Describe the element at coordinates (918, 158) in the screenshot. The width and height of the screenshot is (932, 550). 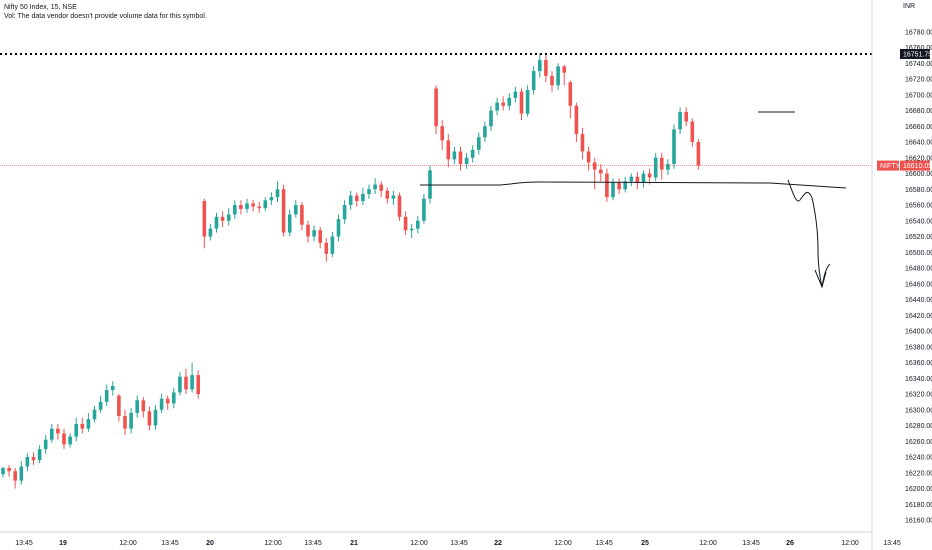
I see `price-tick-label: 16620.00` at that location.